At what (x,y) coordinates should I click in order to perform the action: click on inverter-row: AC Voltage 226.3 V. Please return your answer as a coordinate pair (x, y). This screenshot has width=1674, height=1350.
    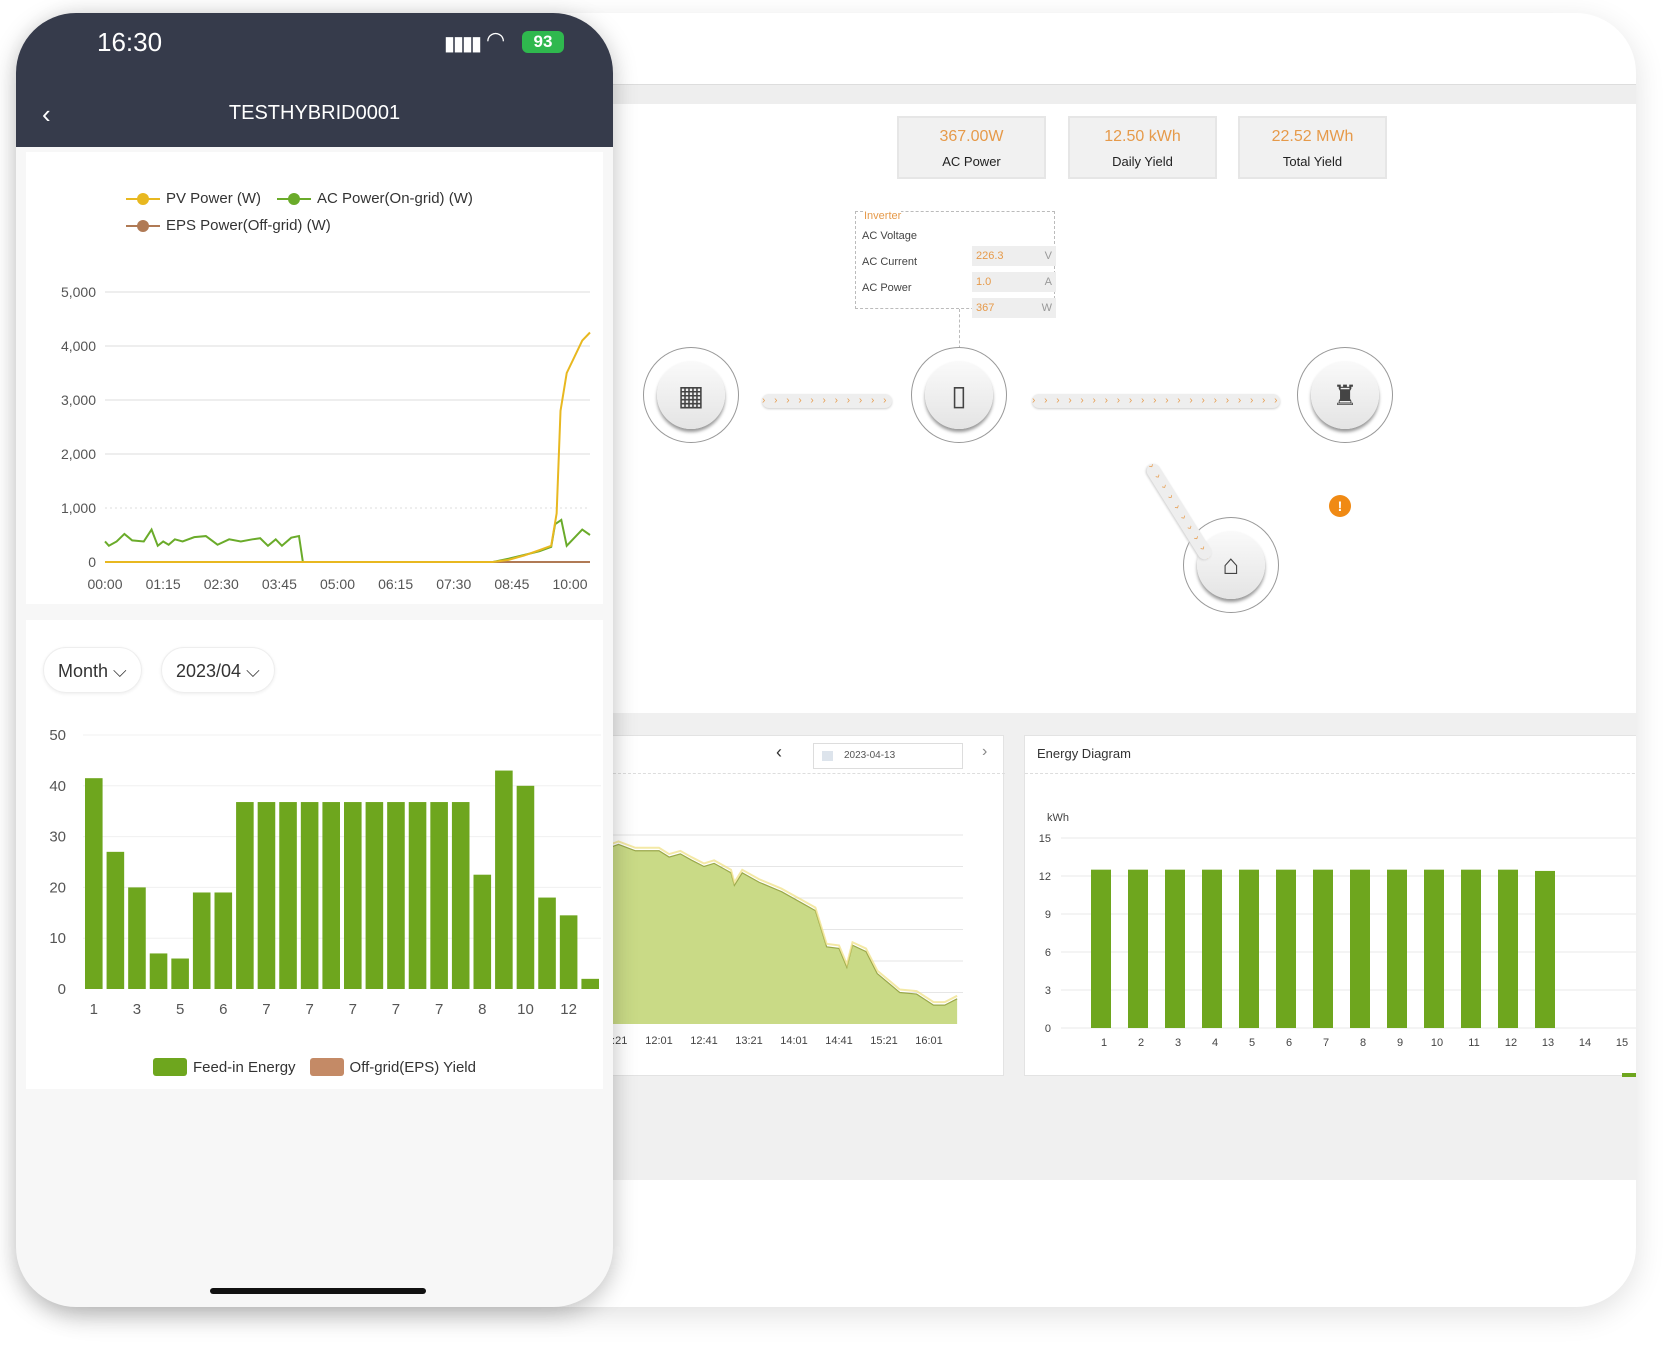
    Looking at the image, I should click on (959, 246).